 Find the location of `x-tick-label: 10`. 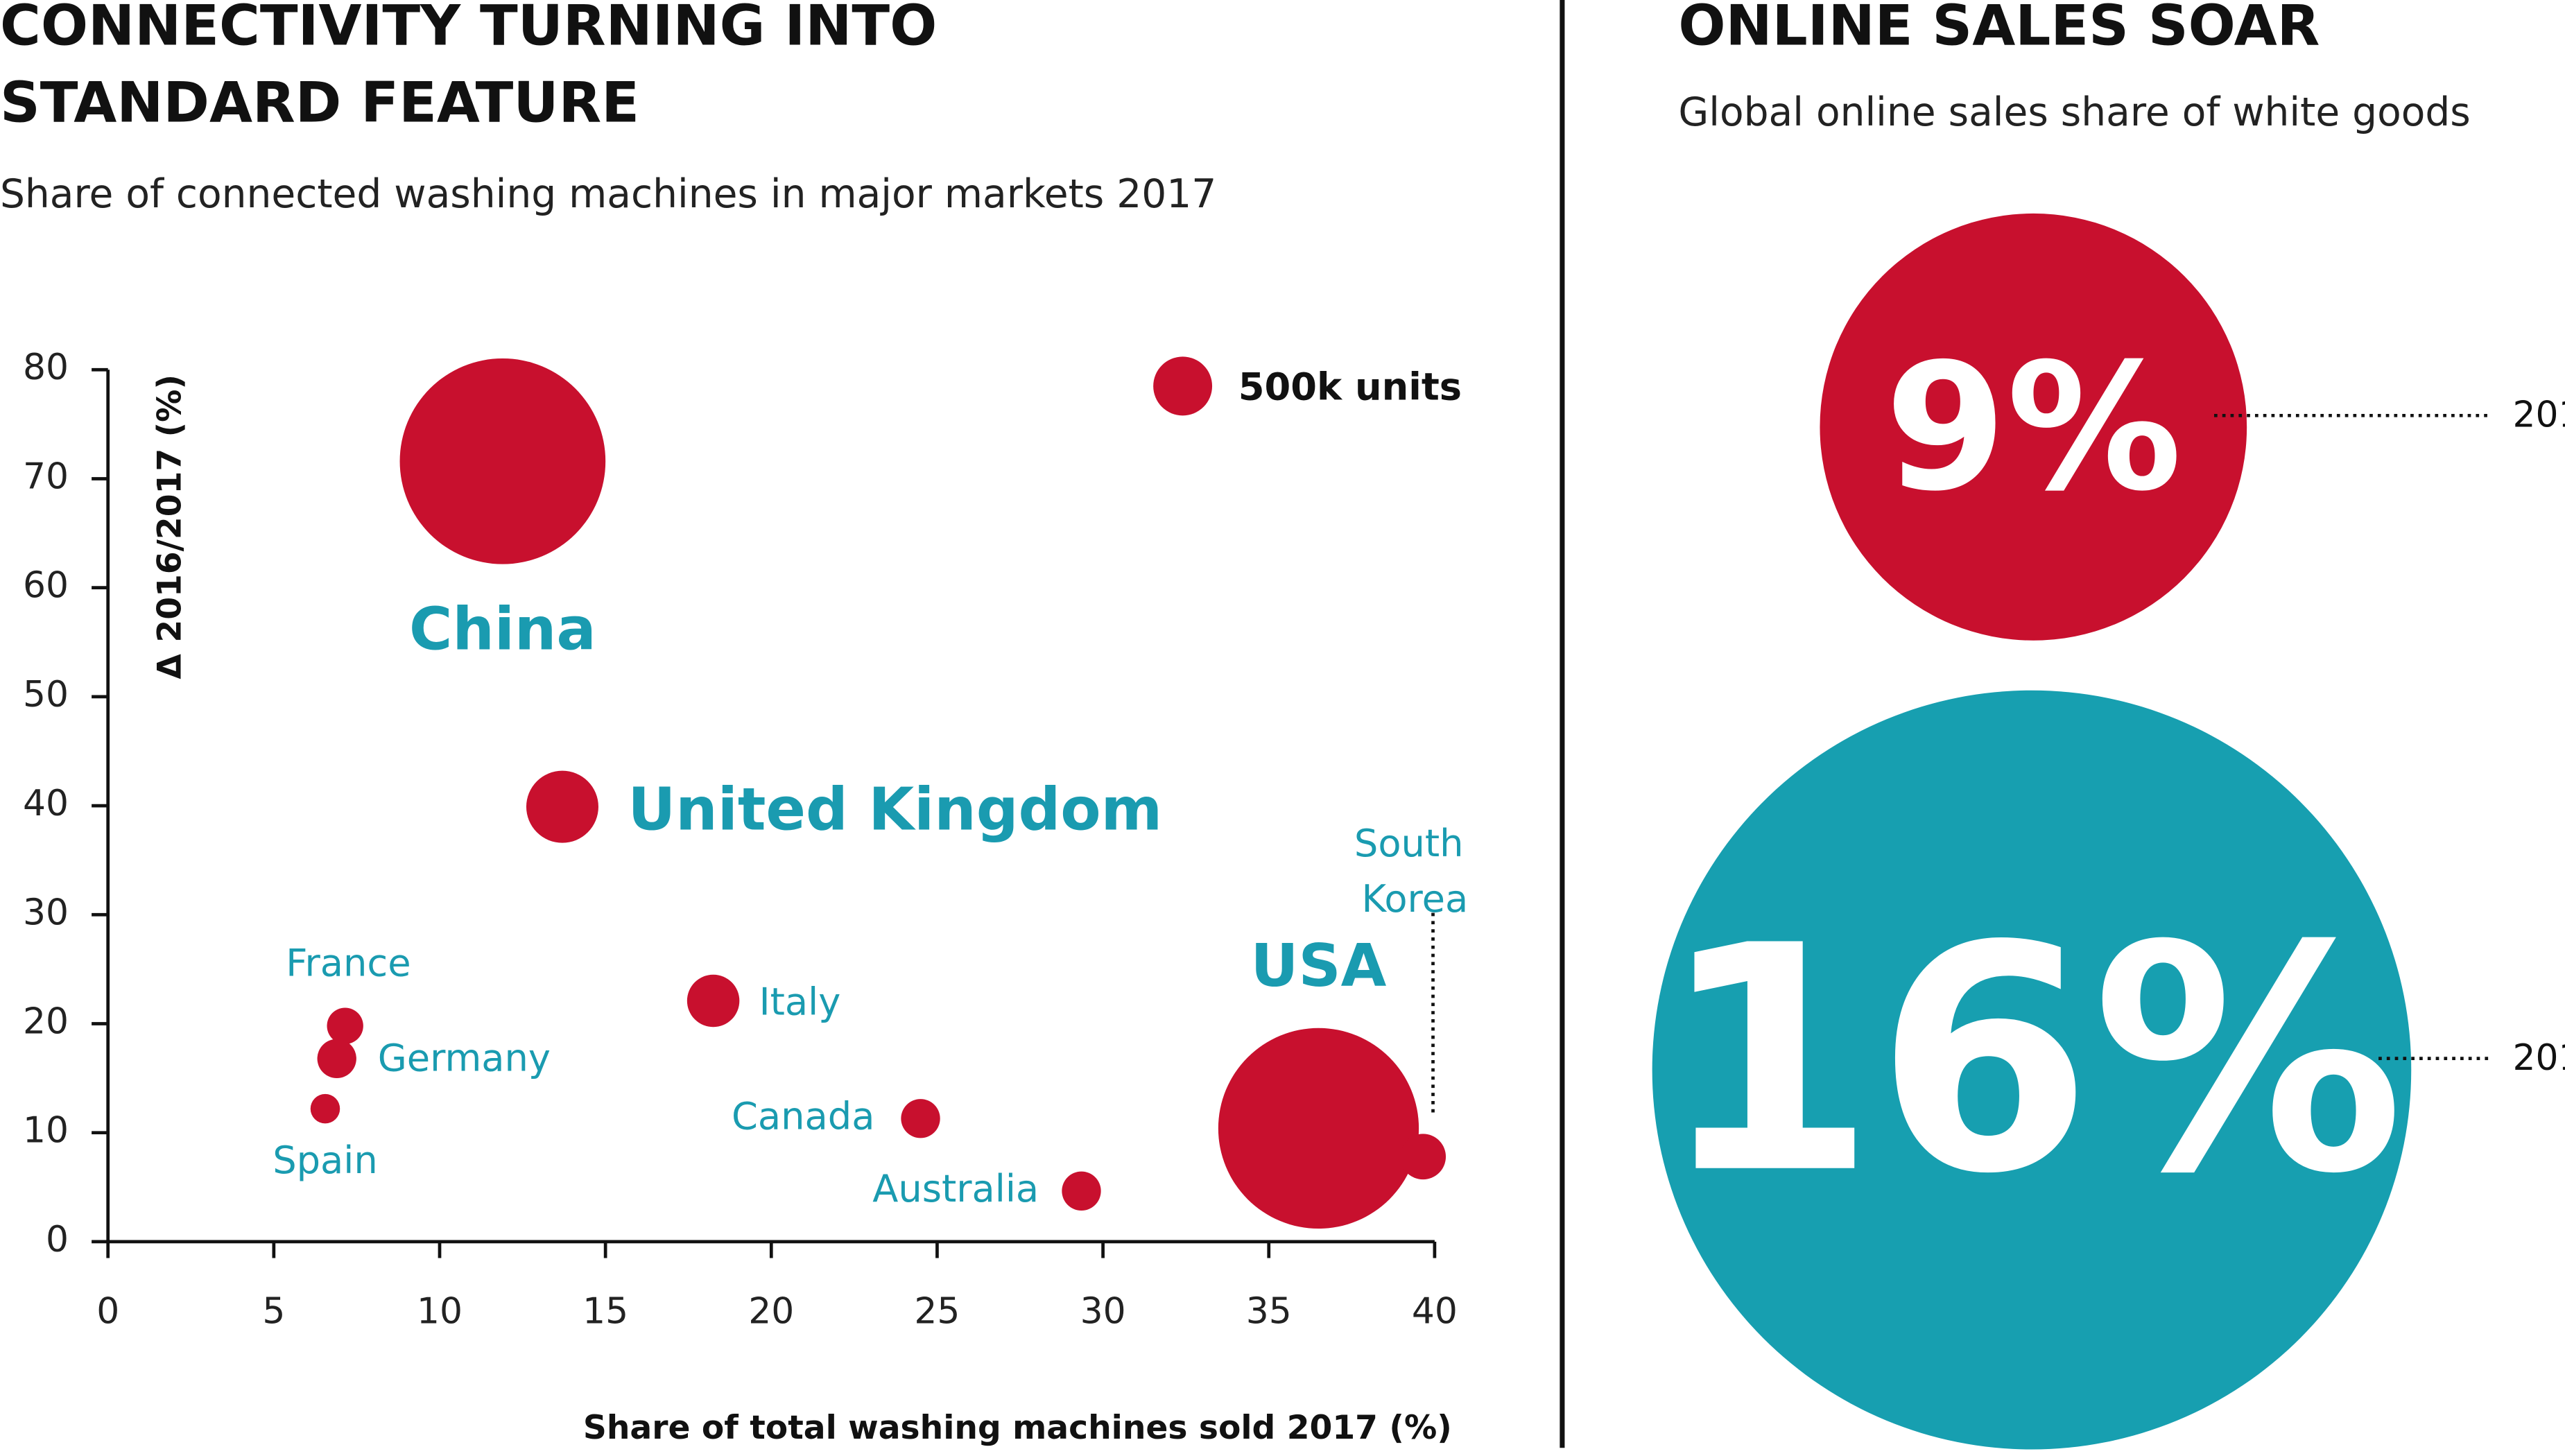

x-tick-label: 10 is located at coordinates (440, 1312).